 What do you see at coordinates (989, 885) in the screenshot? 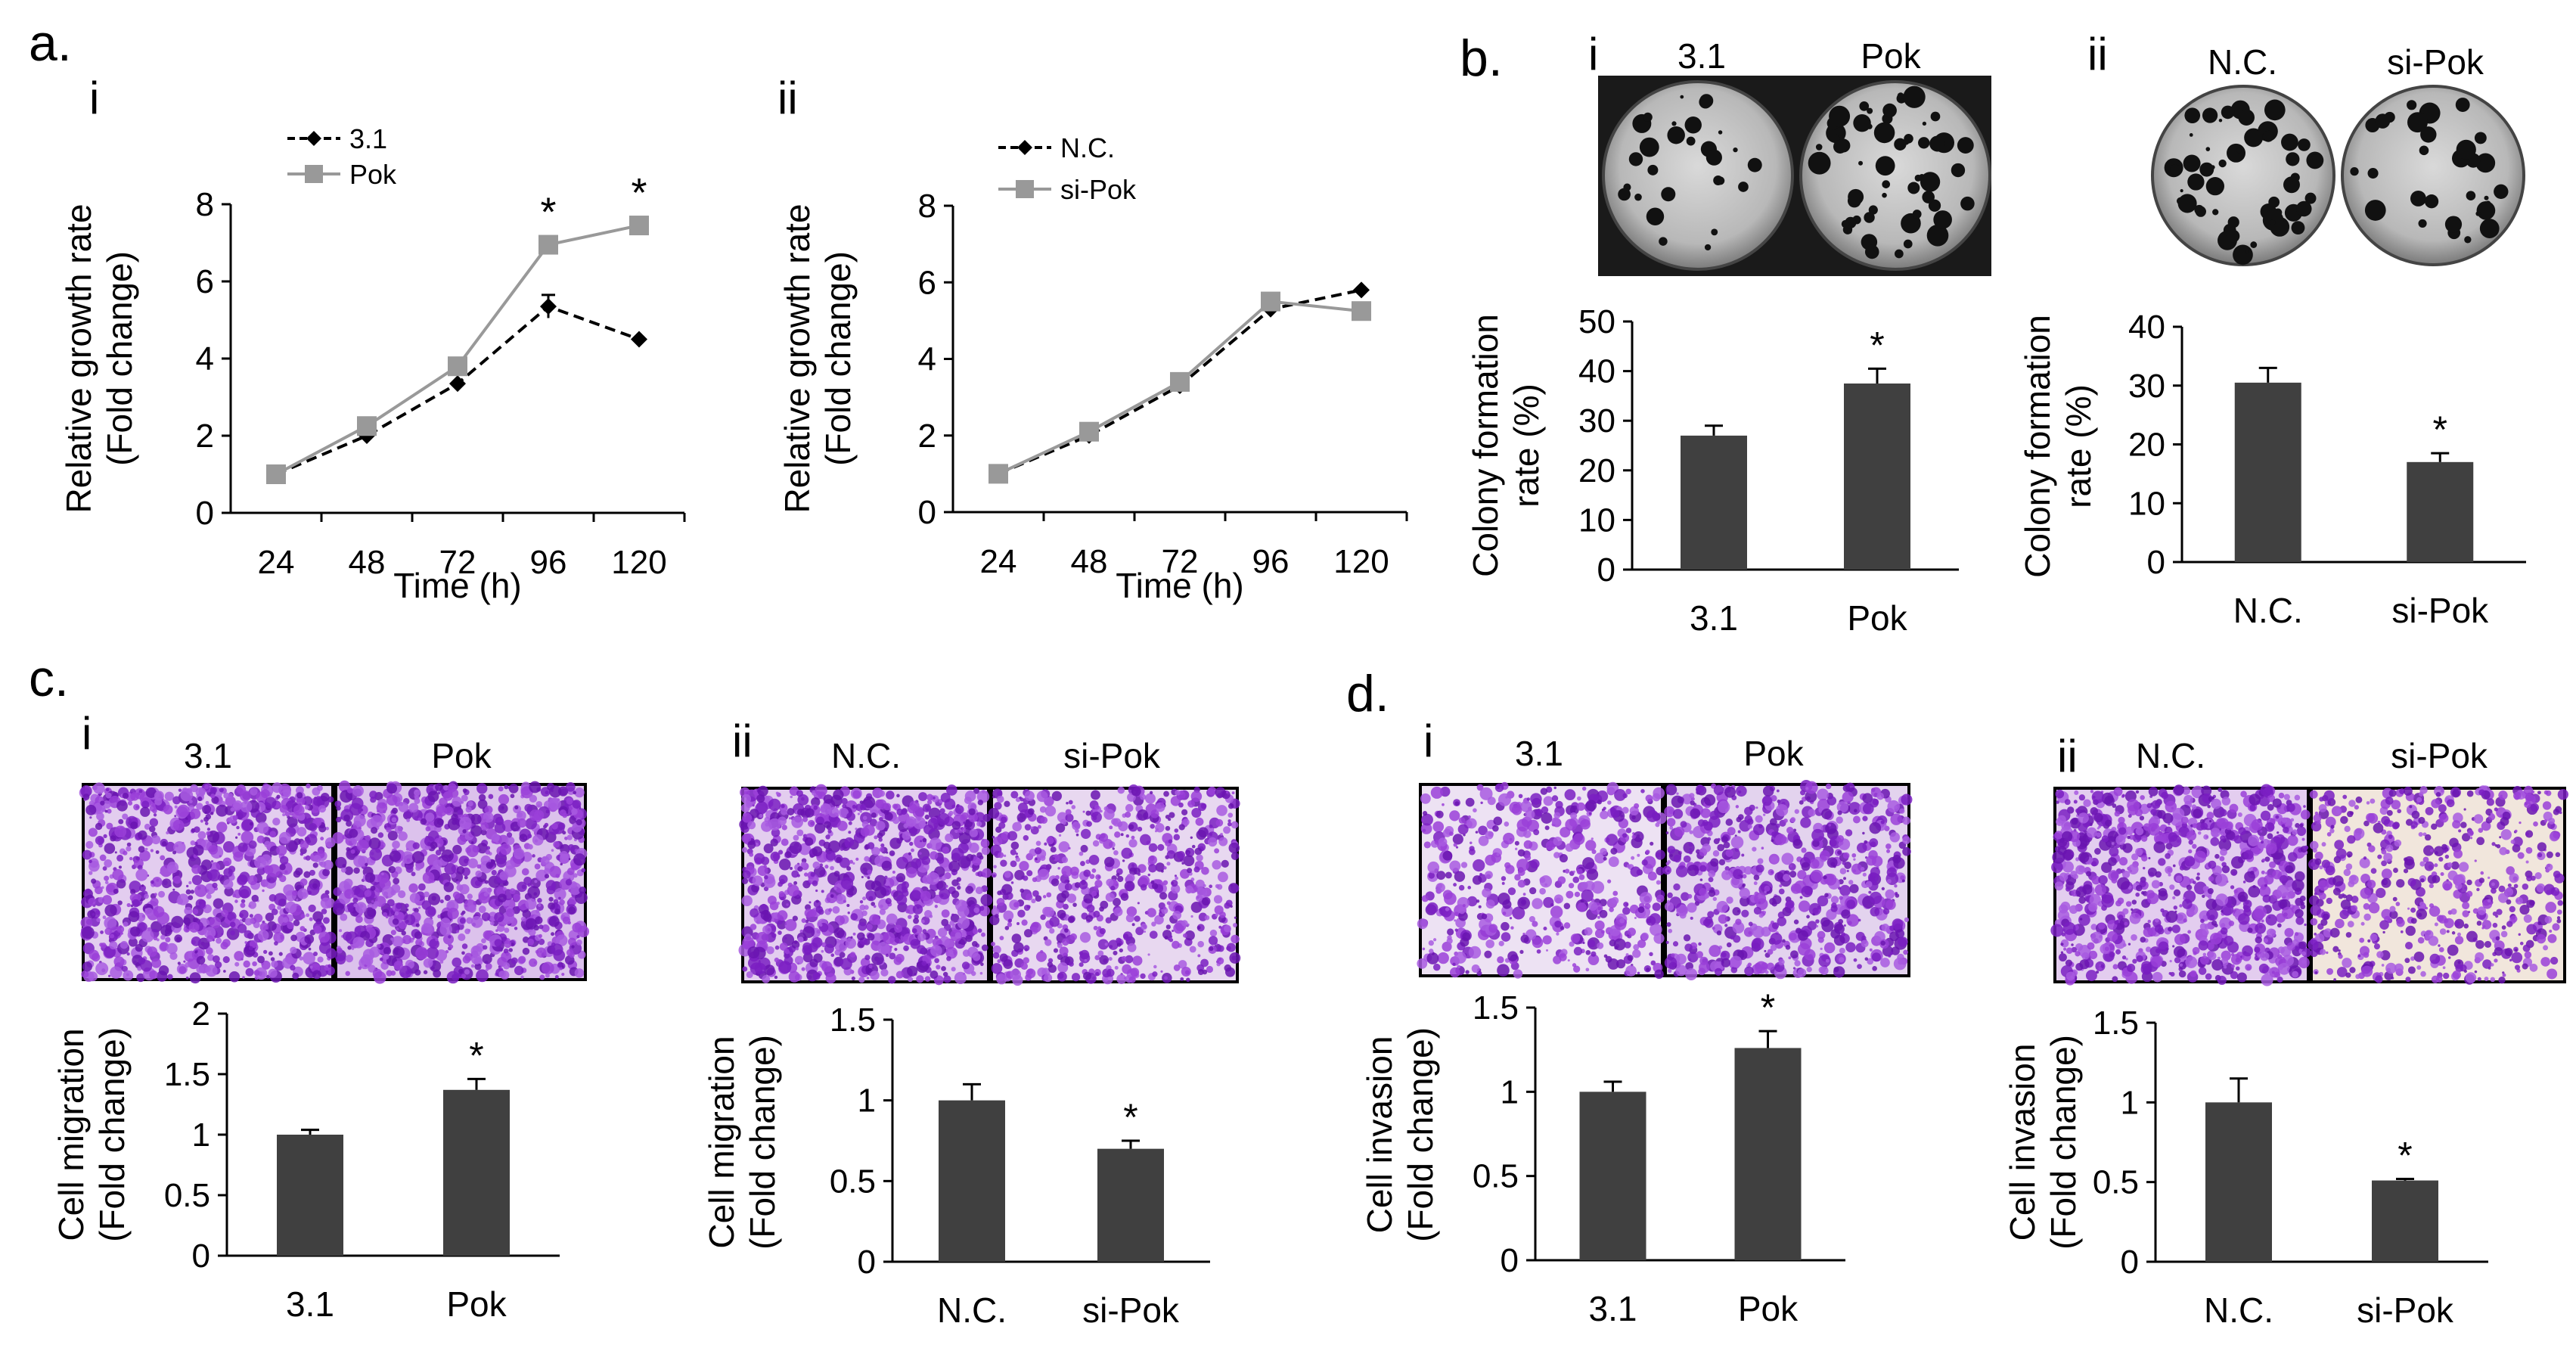
I see `migration-image-c-ii` at bounding box center [989, 885].